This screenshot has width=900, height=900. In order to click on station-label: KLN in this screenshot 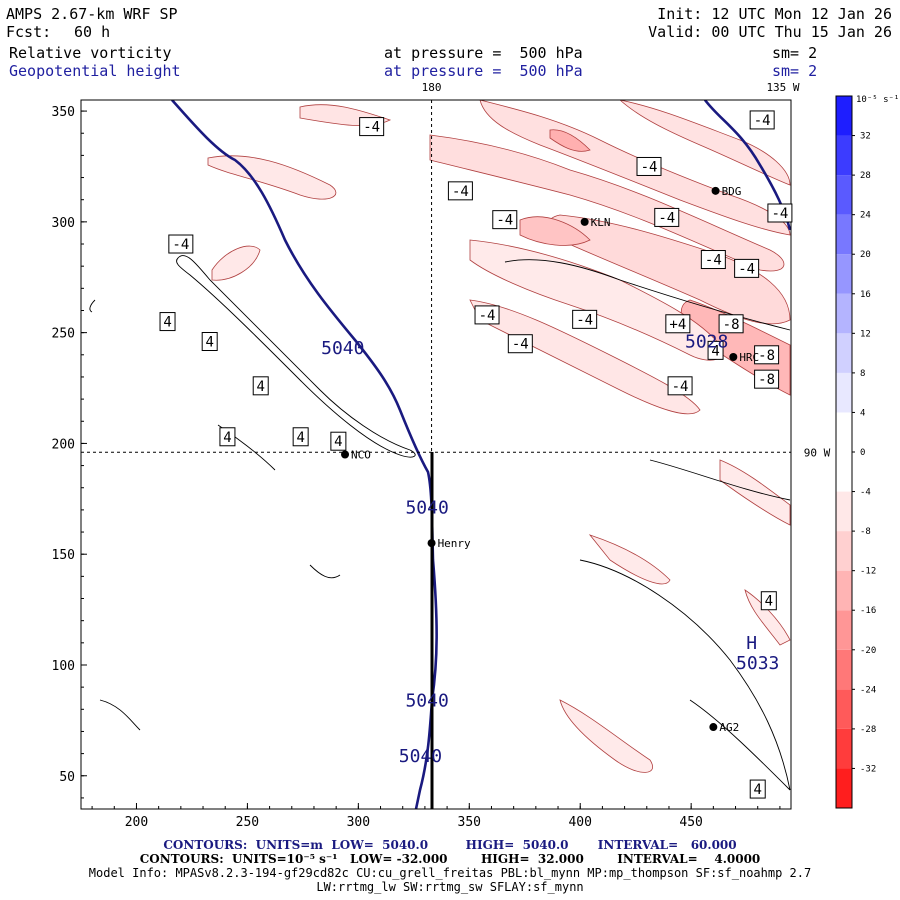, I will do `click(601, 222)`.